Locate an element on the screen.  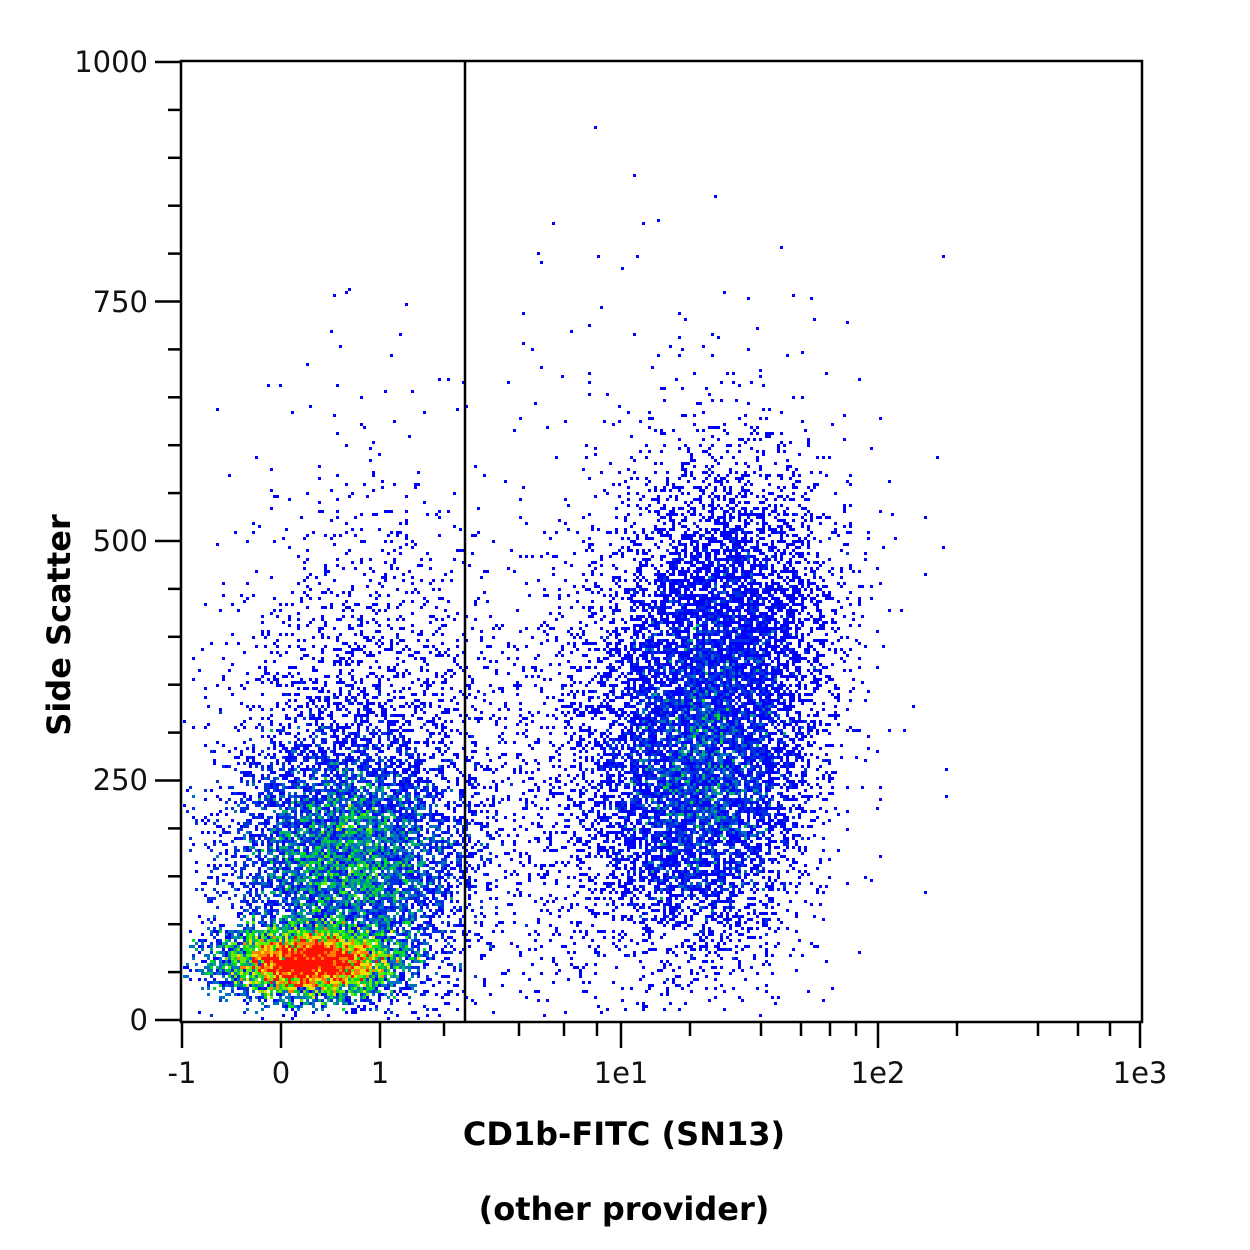
x-axis-title: CD1b-FITC (SN13) is located at coordinates (624, 1134).